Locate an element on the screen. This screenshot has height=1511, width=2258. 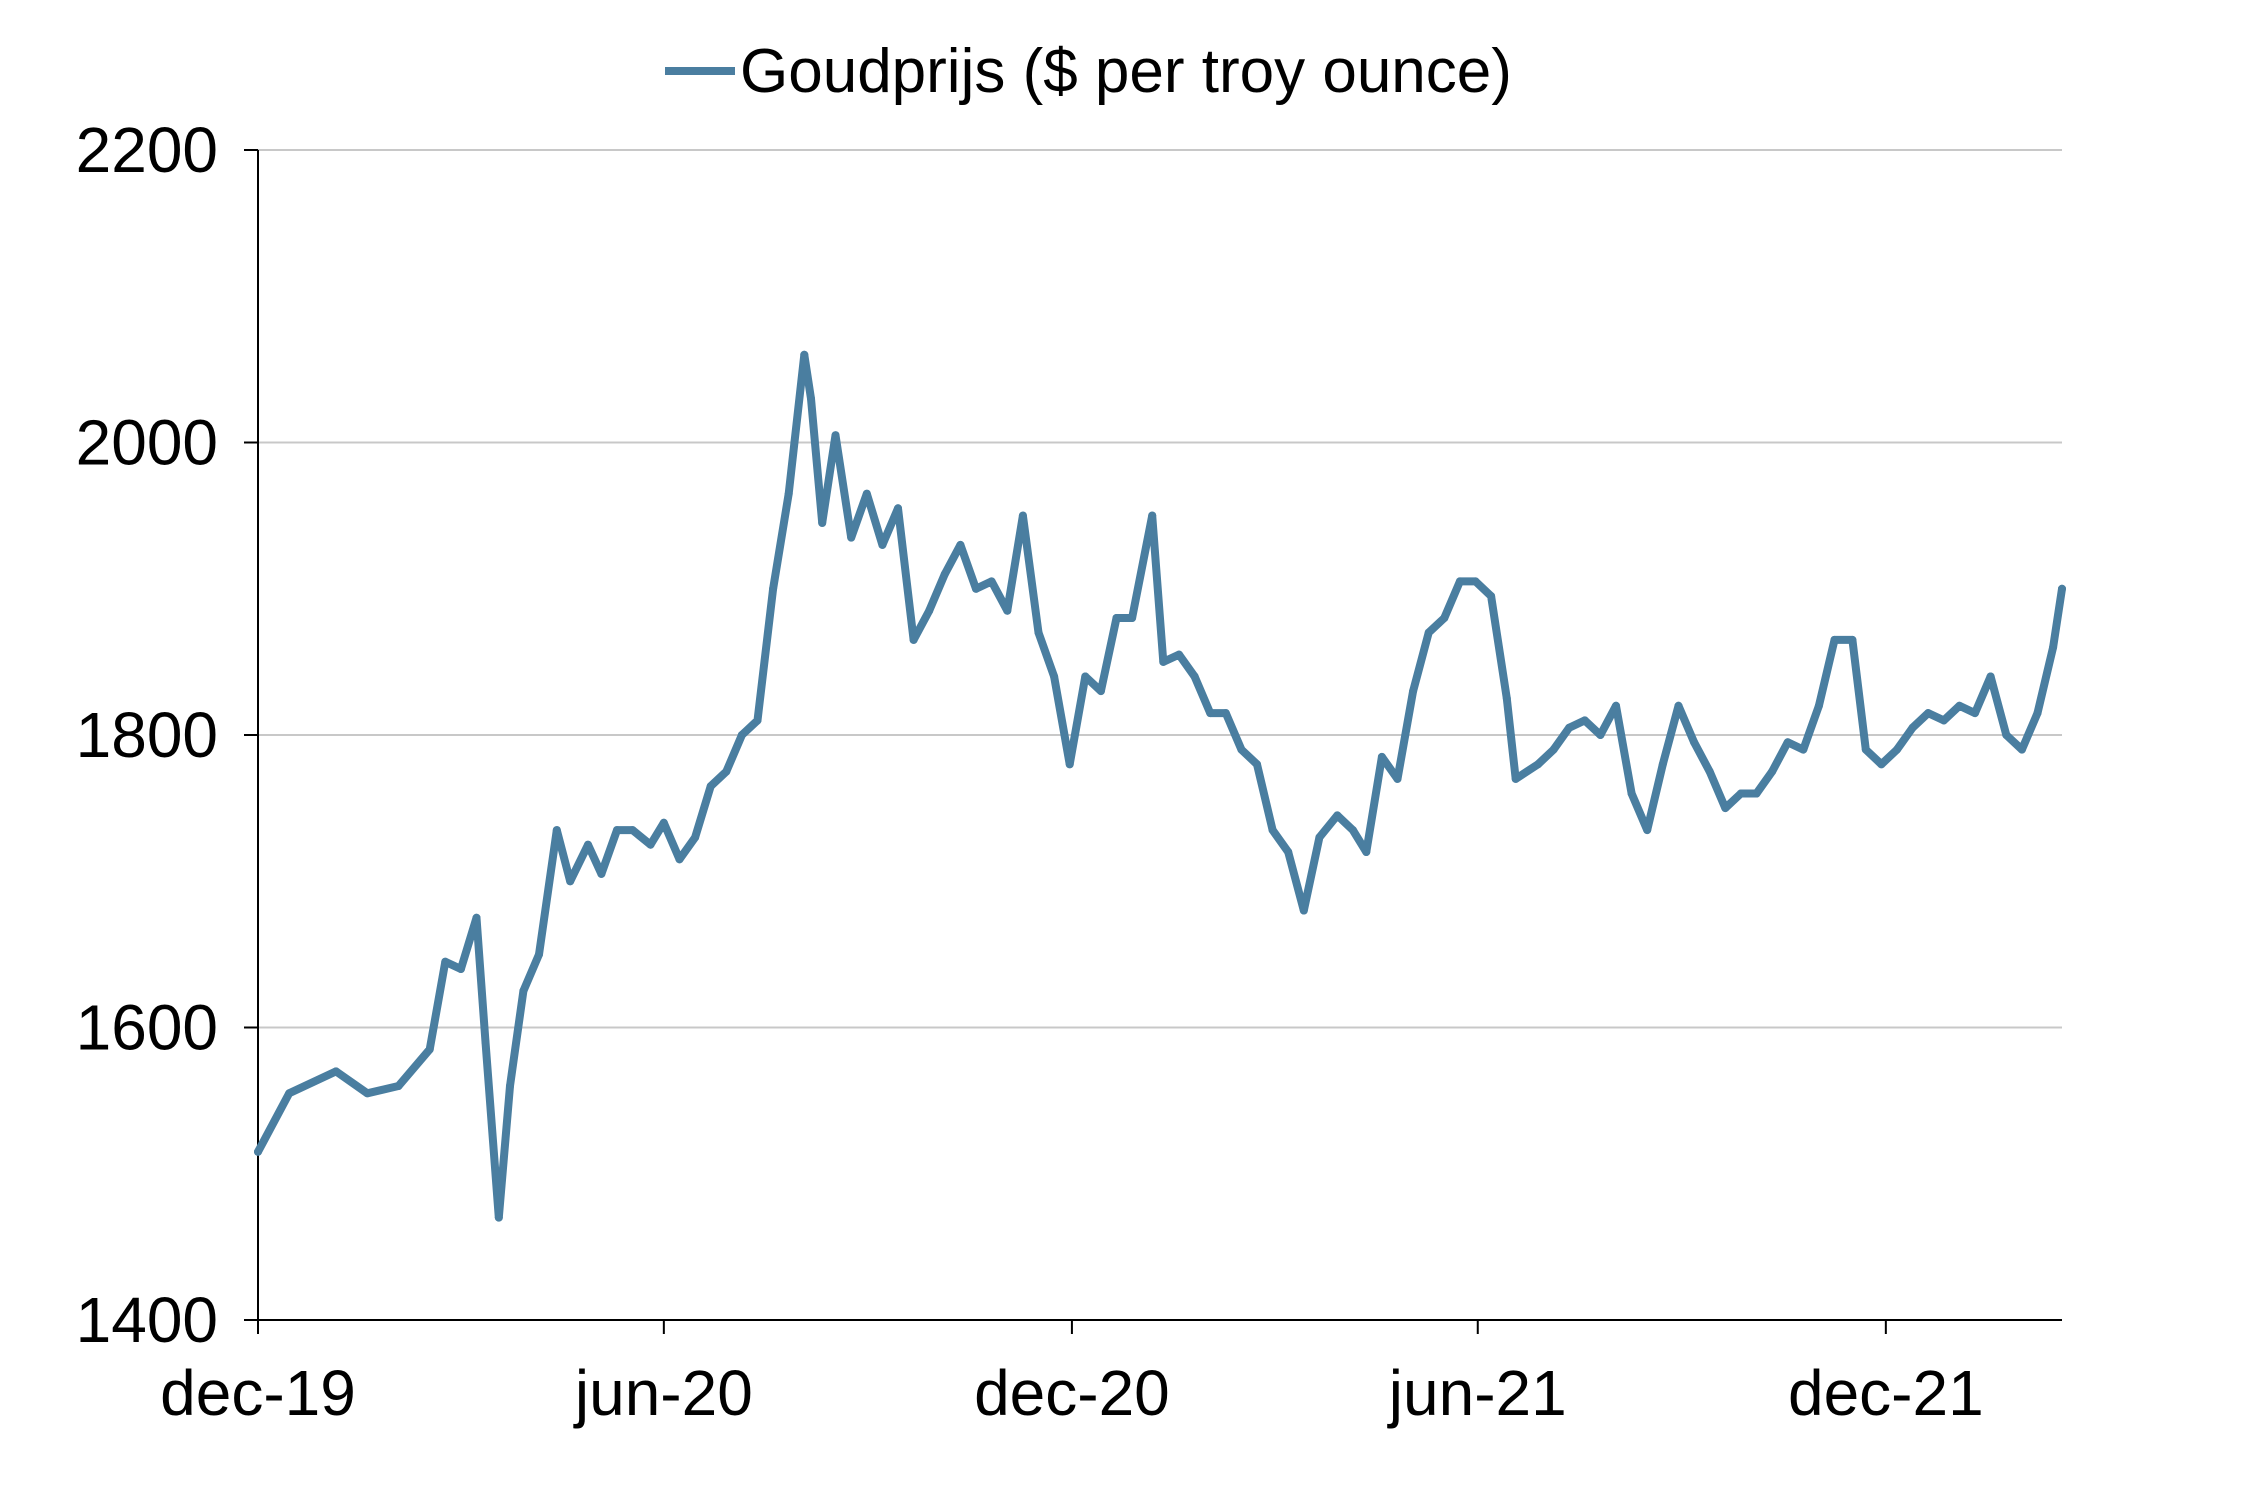
y-axis-ticks: 1400 1600 1800 2000 2200 is located at coordinates (147, 735).